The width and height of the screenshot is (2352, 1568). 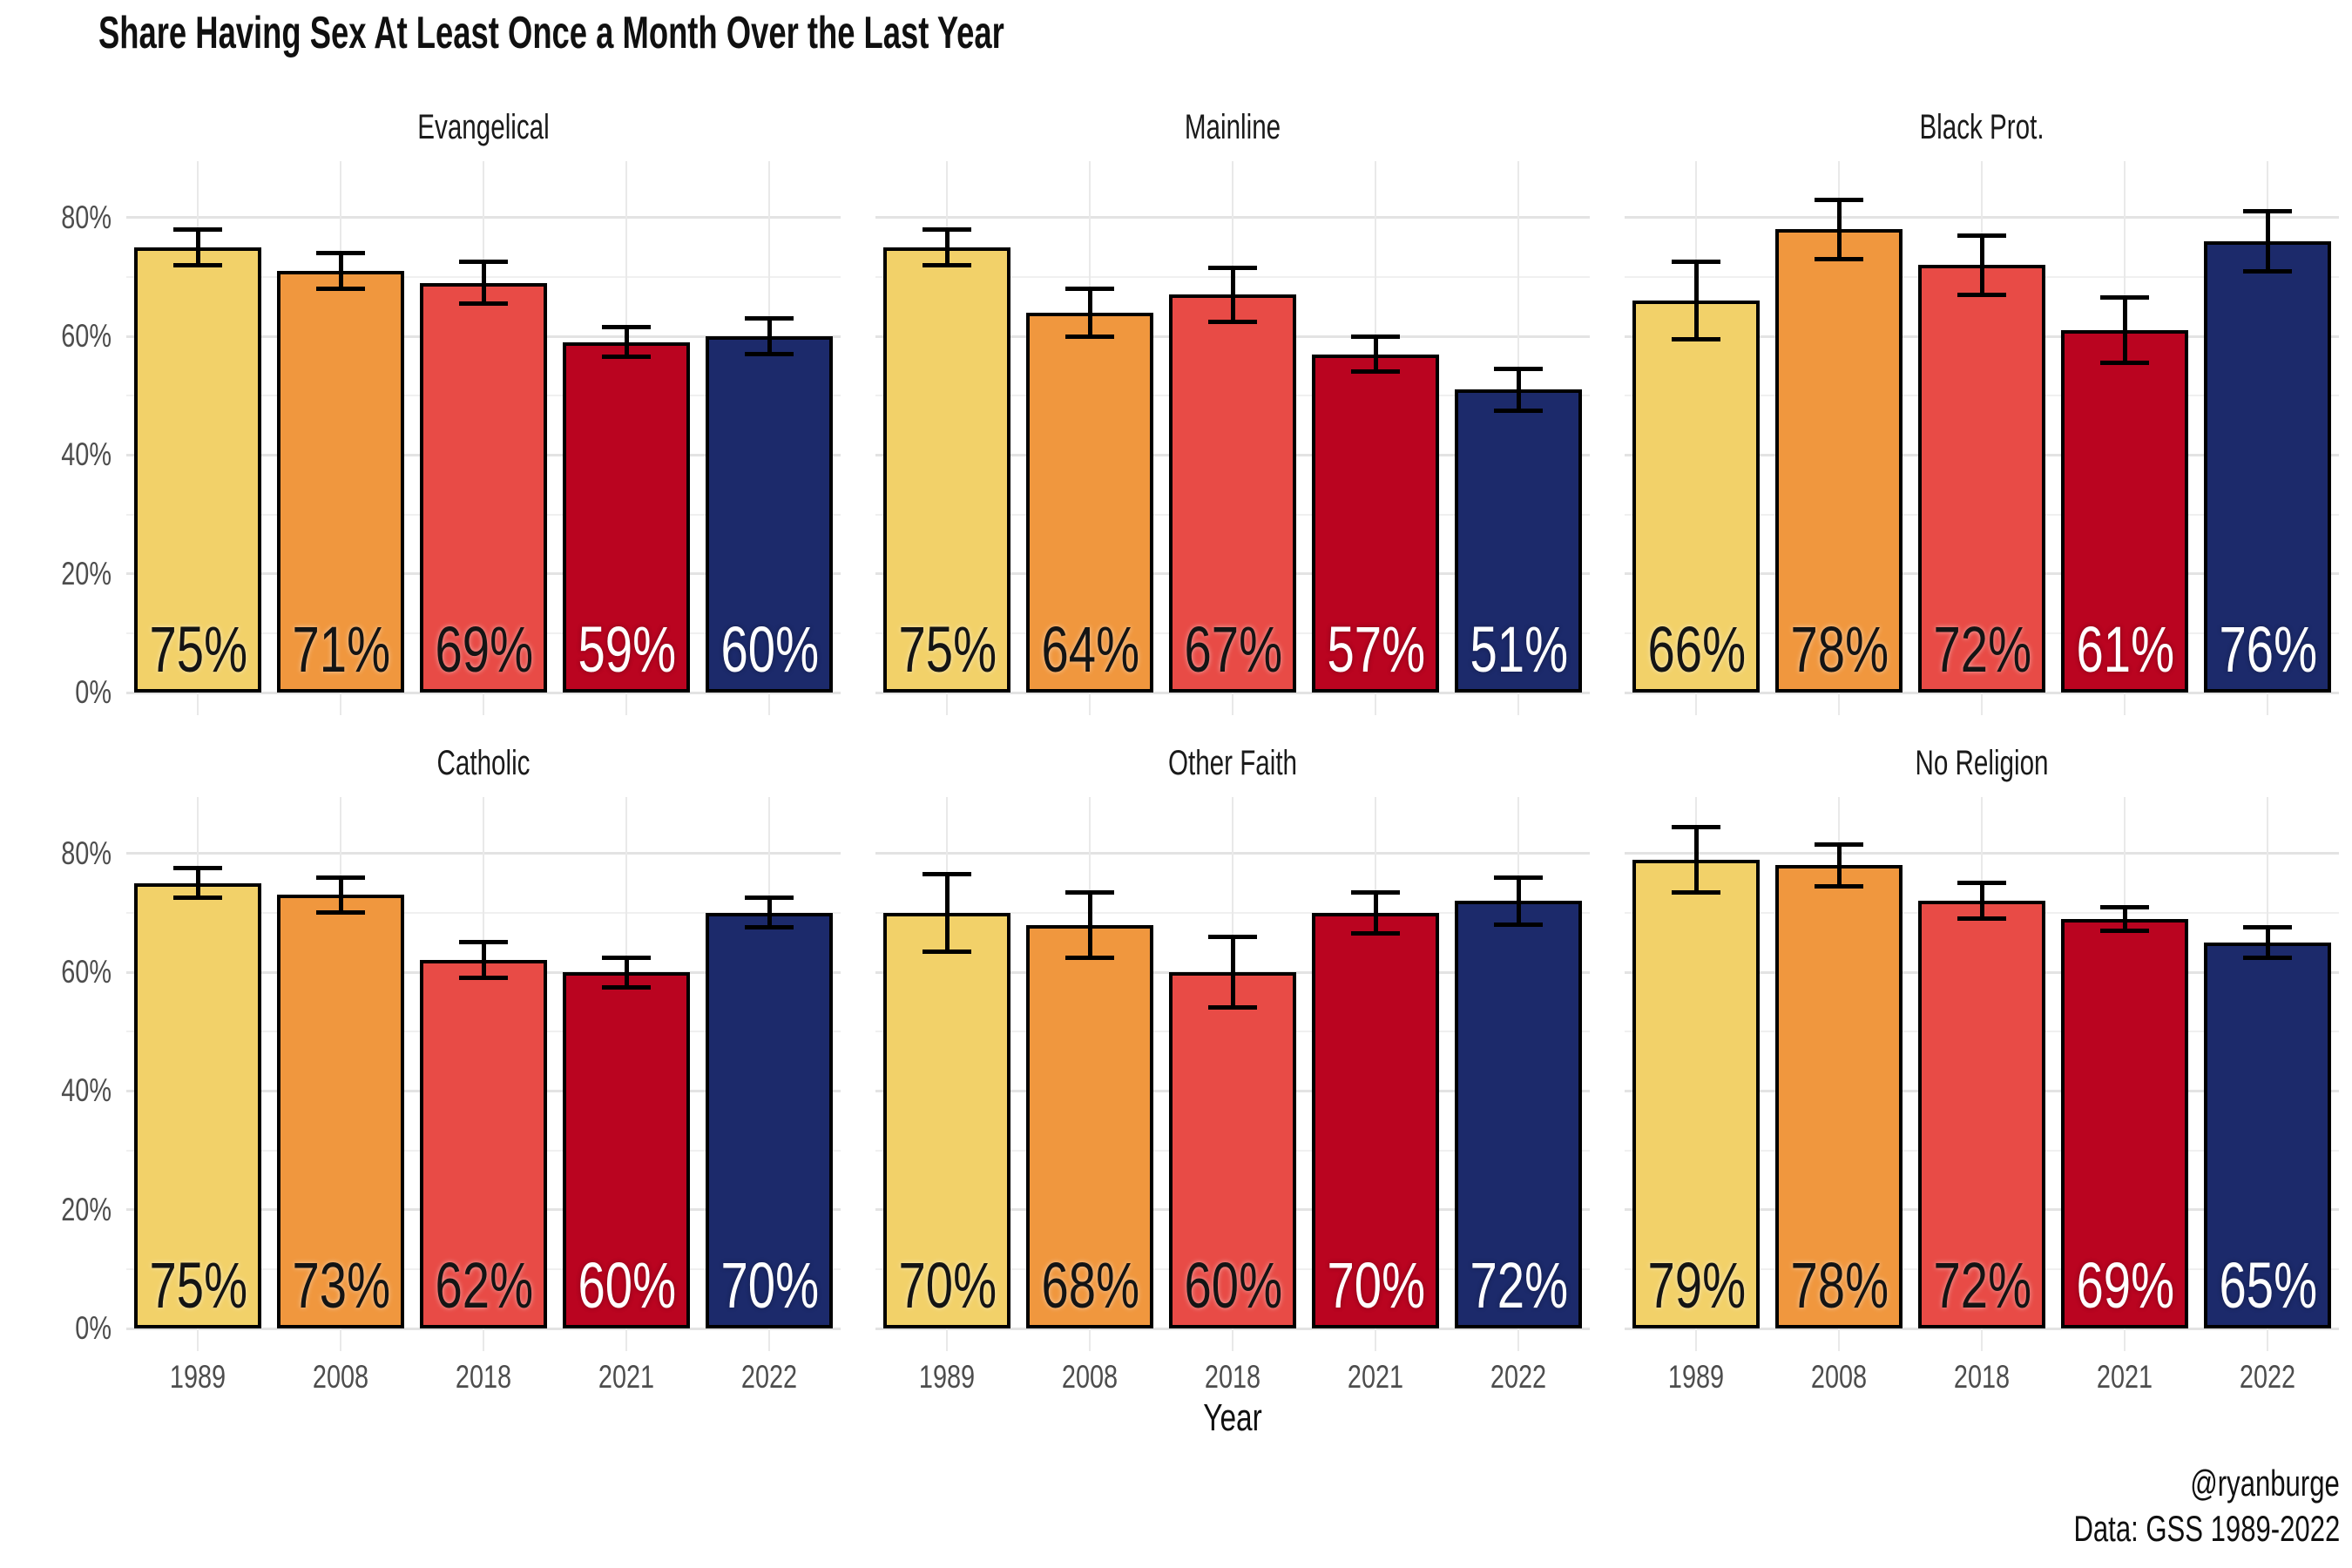 What do you see at coordinates (340, 1377) in the screenshot?
I see `x-tick-label: 2008` at bounding box center [340, 1377].